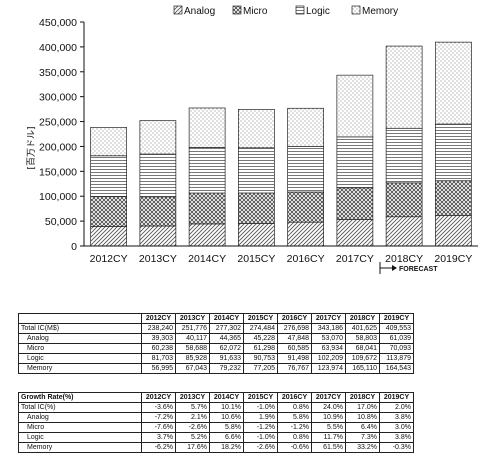  Describe the element at coordinates (294, 358) in the screenshot. I see `table-cell: 91,498` at that location.